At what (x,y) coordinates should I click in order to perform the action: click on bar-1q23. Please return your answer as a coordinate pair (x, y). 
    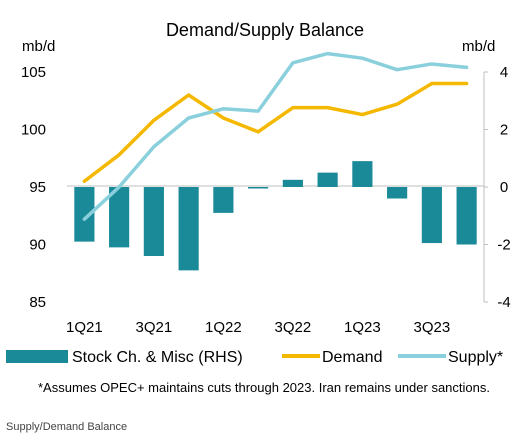
    Looking at the image, I should click on (362, 174).